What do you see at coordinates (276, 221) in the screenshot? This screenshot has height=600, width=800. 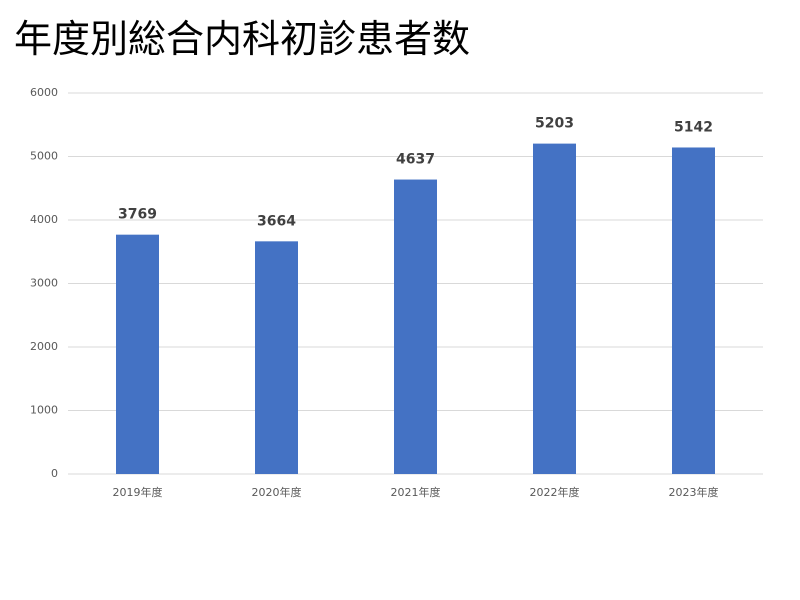 I see `data-label: 3664` at bounding box center [276, 221].